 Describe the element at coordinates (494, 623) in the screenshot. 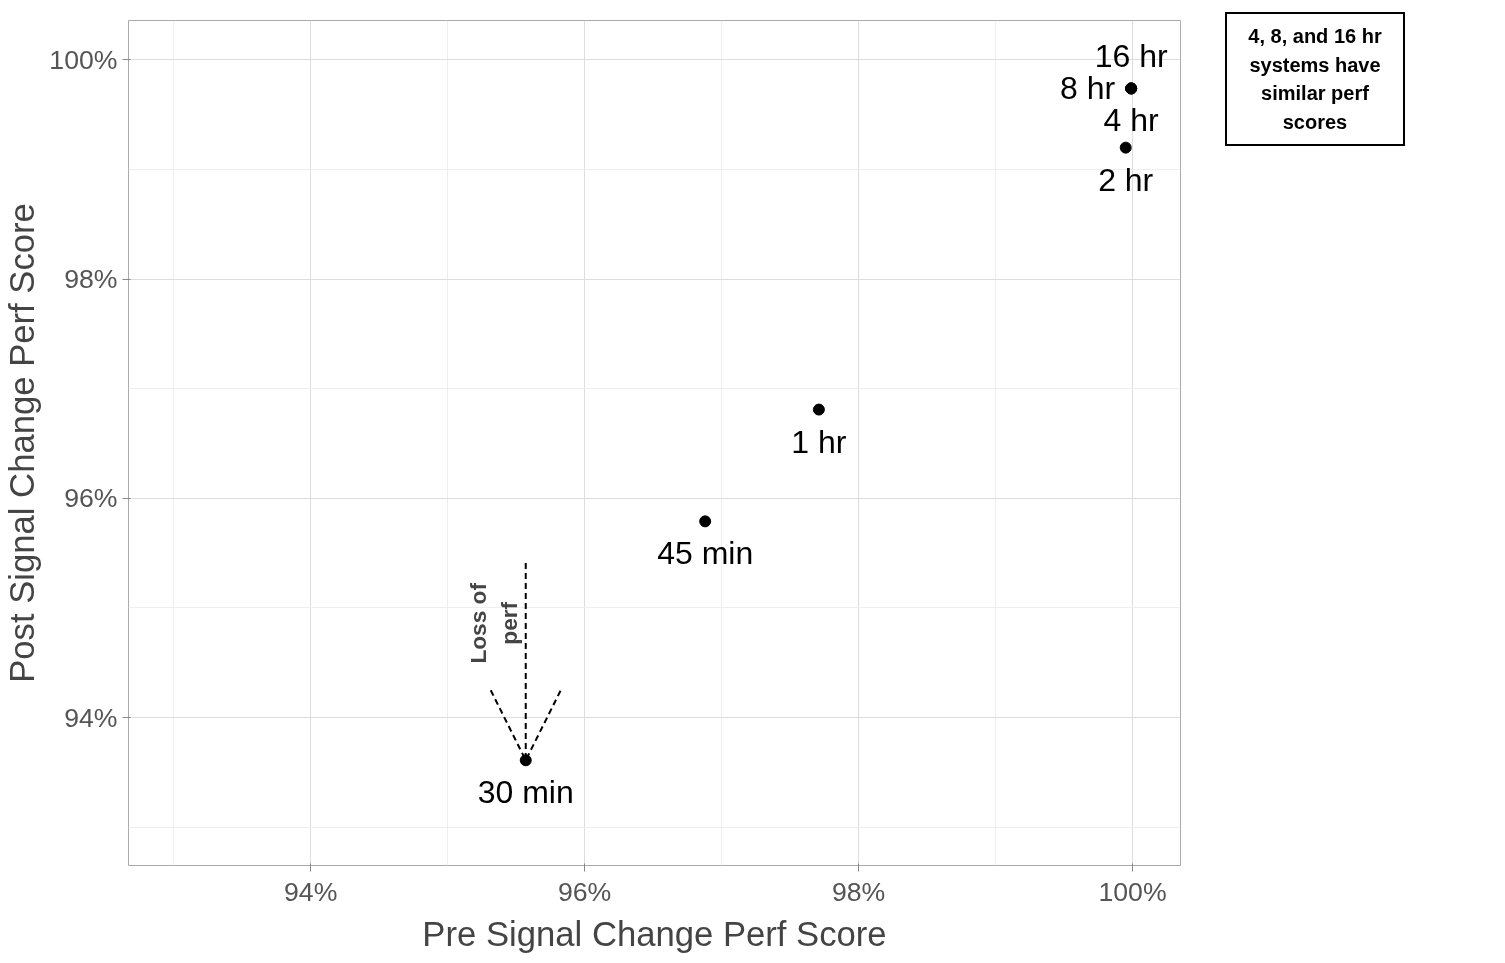

I see `annotation: Loss of perf` at that location.